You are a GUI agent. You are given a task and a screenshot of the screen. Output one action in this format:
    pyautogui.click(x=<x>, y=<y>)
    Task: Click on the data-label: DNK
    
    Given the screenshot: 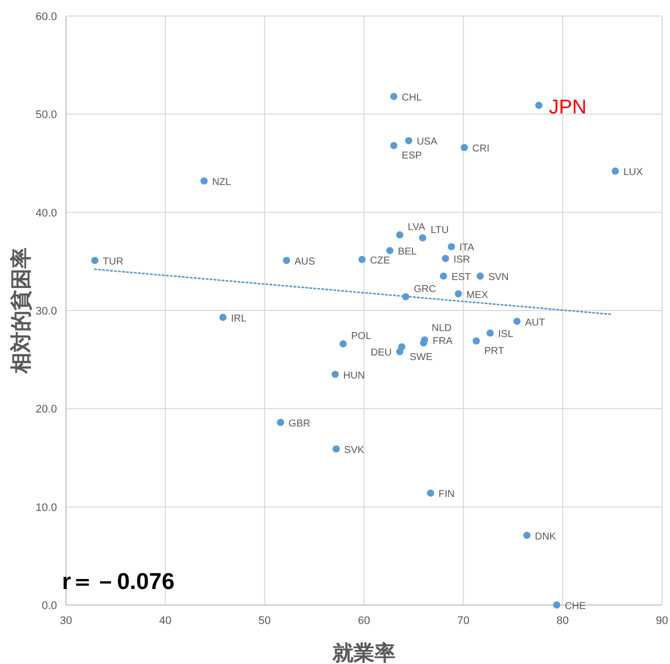 What is the action you would take?
    pyautogui.click(x=545, y=536)
    